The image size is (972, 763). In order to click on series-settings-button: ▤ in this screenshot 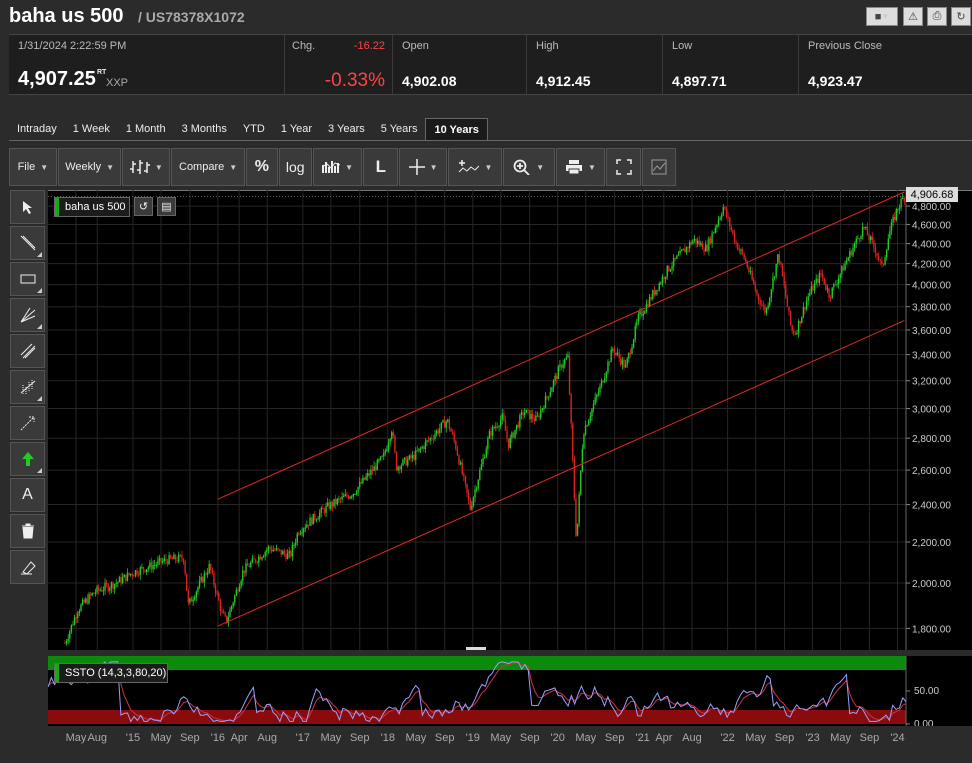, I will do `click(166, 206)`.